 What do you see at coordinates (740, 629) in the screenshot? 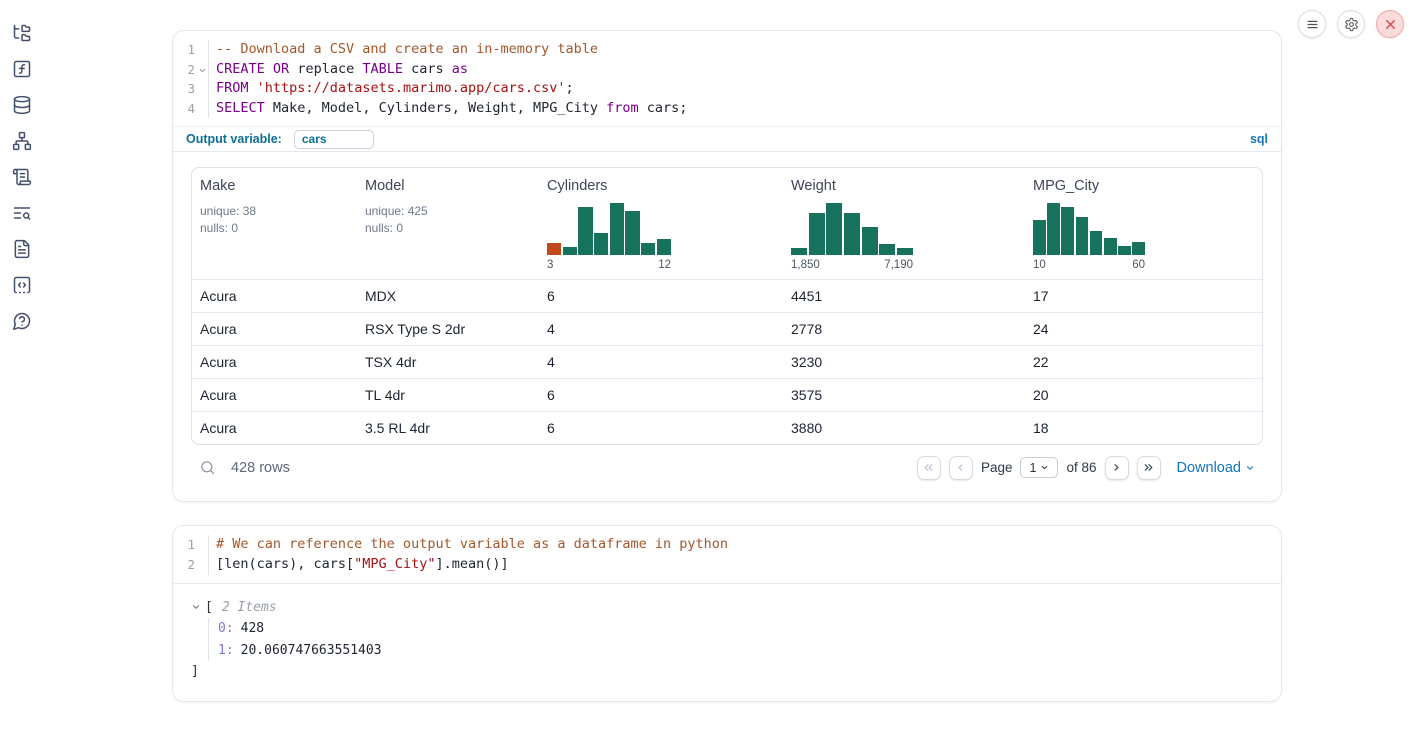
I see `tree-entry: 0: 428` at bounding box center [740, 629].